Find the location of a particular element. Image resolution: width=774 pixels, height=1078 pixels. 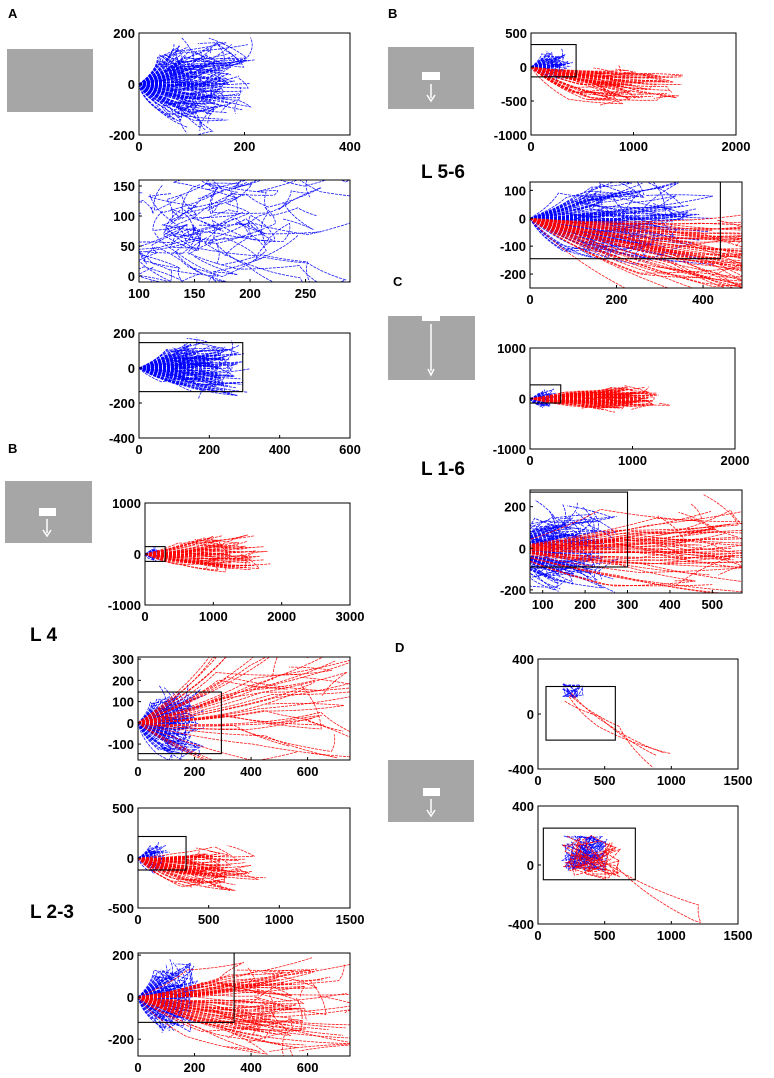

y-tick-label: 150 is located at coordinates (124, 186).